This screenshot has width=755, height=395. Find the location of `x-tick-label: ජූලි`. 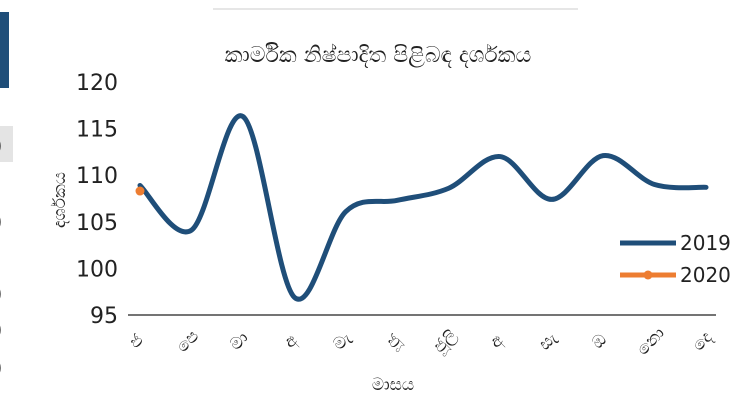

x-tick-label: ජූලි is located at coordinates (445, 342).